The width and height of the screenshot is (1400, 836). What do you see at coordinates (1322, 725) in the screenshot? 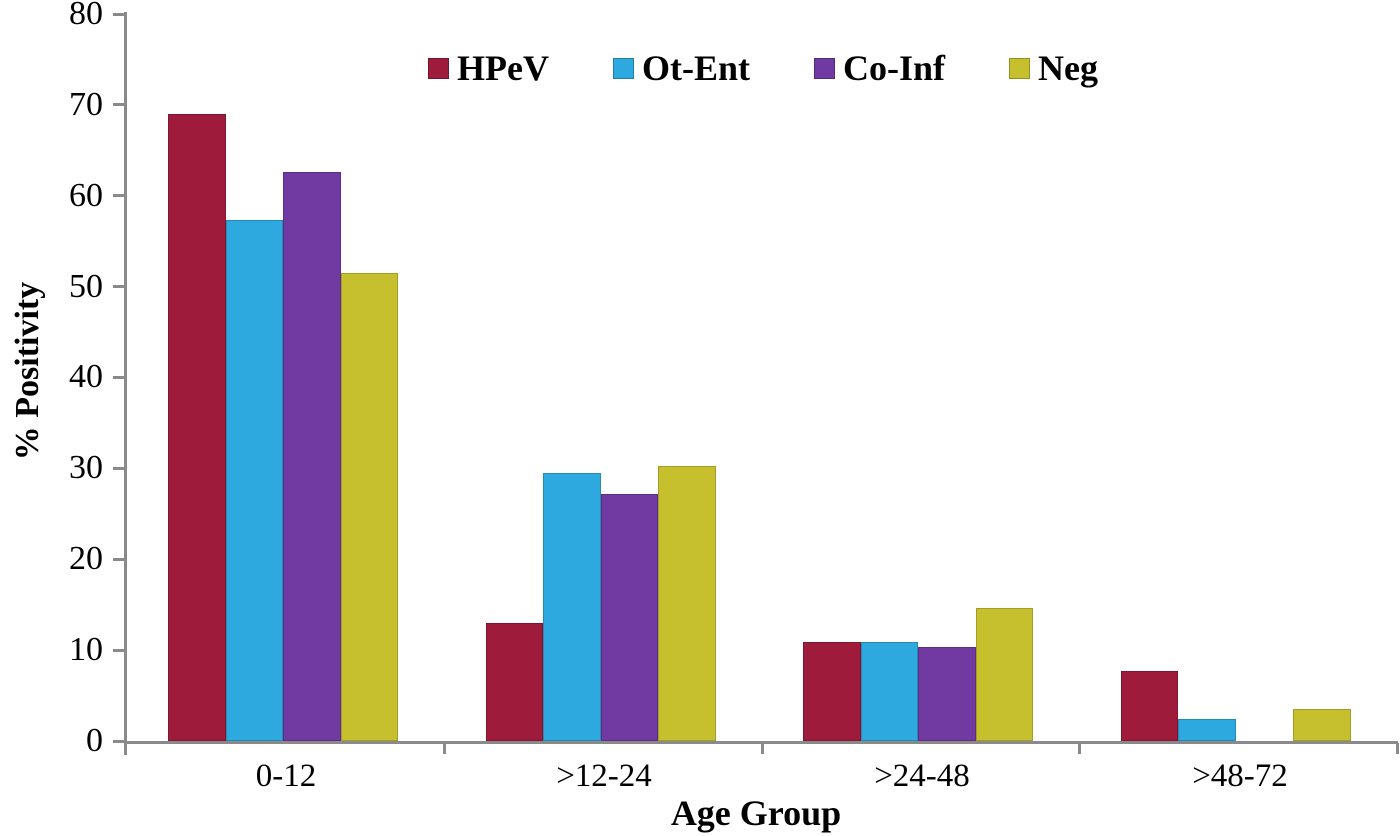
I see `bar-neg->48-72` at bounding box center [1322, 725].